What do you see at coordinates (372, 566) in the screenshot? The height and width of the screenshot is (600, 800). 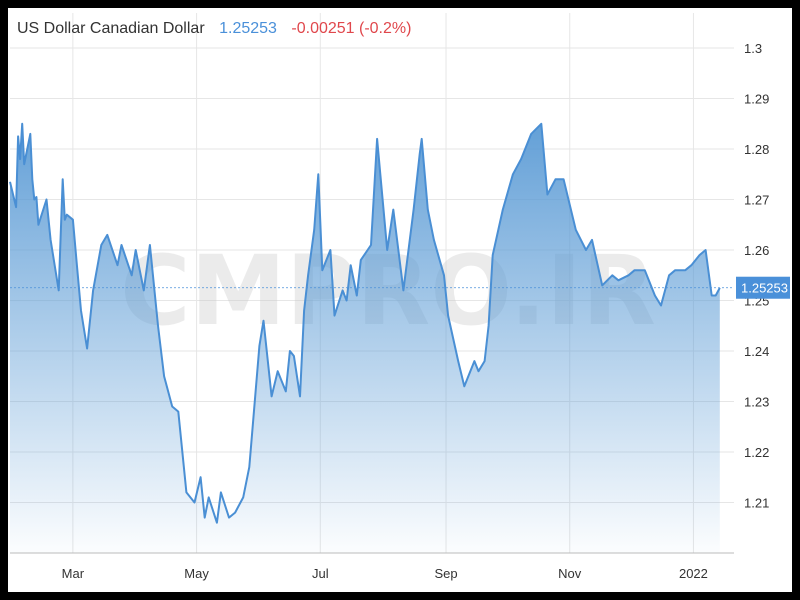 I see `x-axis: Mar May Jul Sep Nov 2022` at bounding box center [372, 566].